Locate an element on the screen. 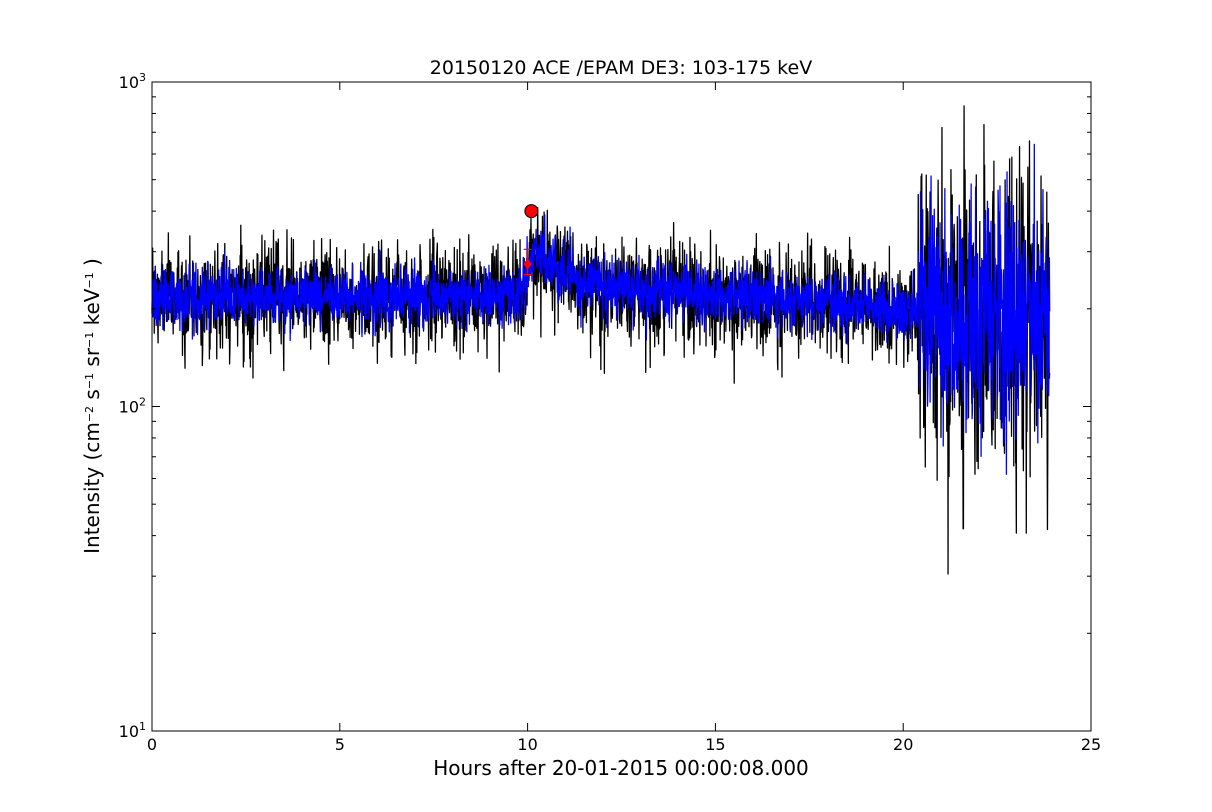  y-tick-label: 10¹ is located at coordinates (132, 730).